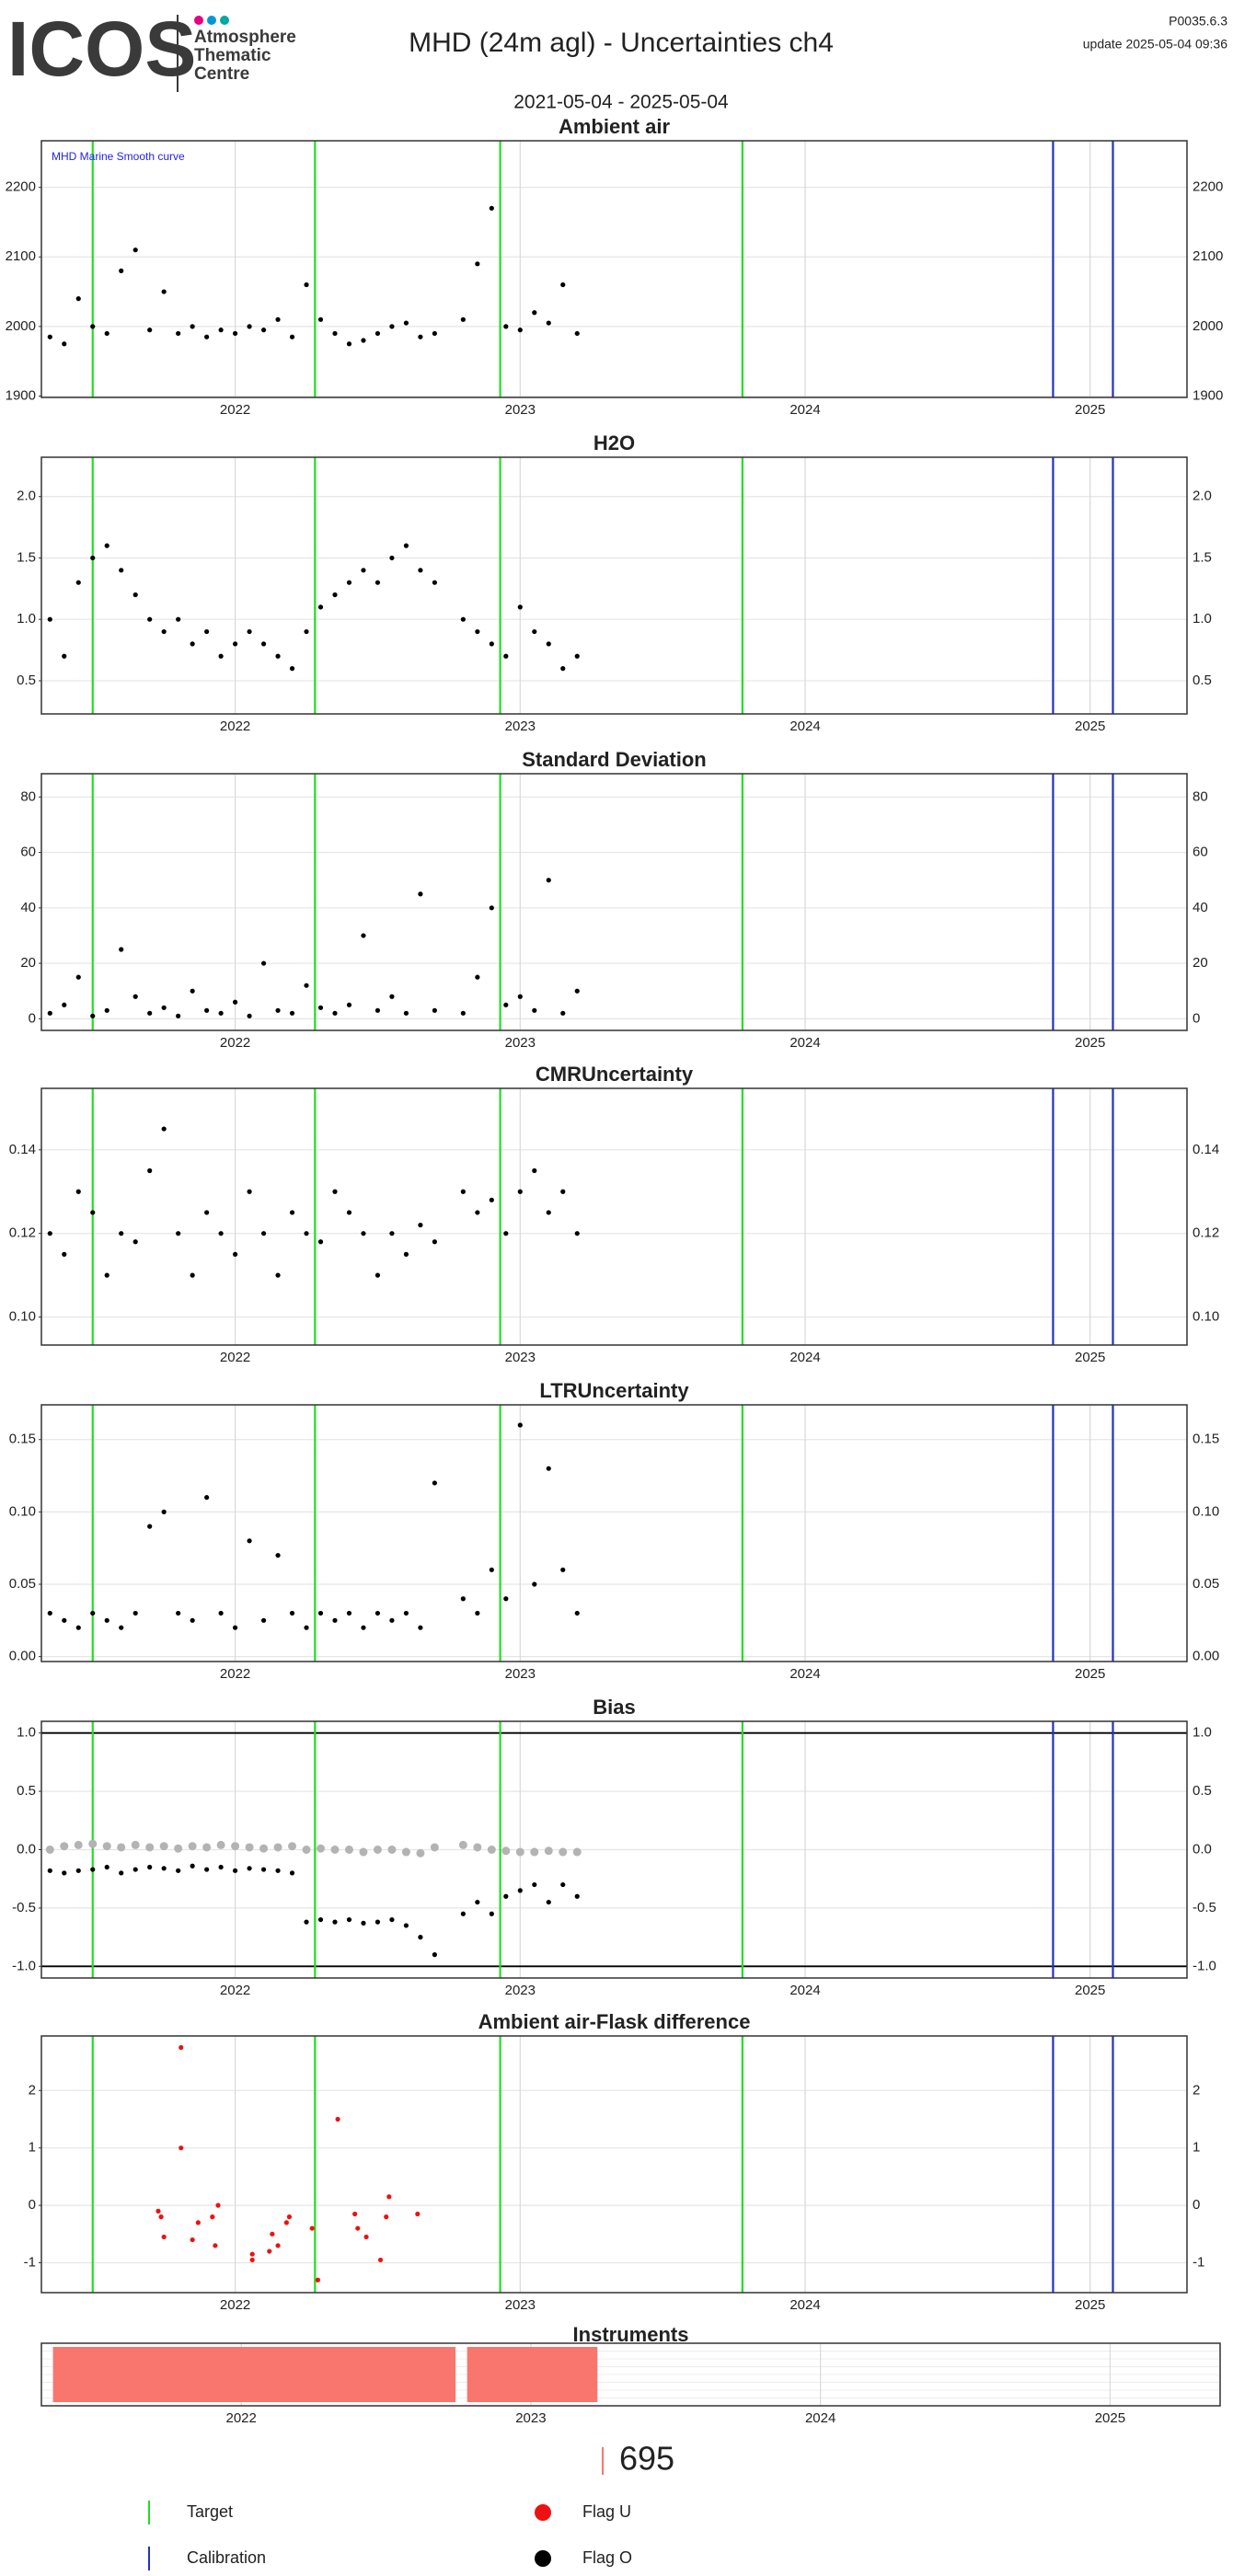 The height and width of the screenshot is (2576, 1233). I want to click on version: P0035.6.3, so click(1198, 21).